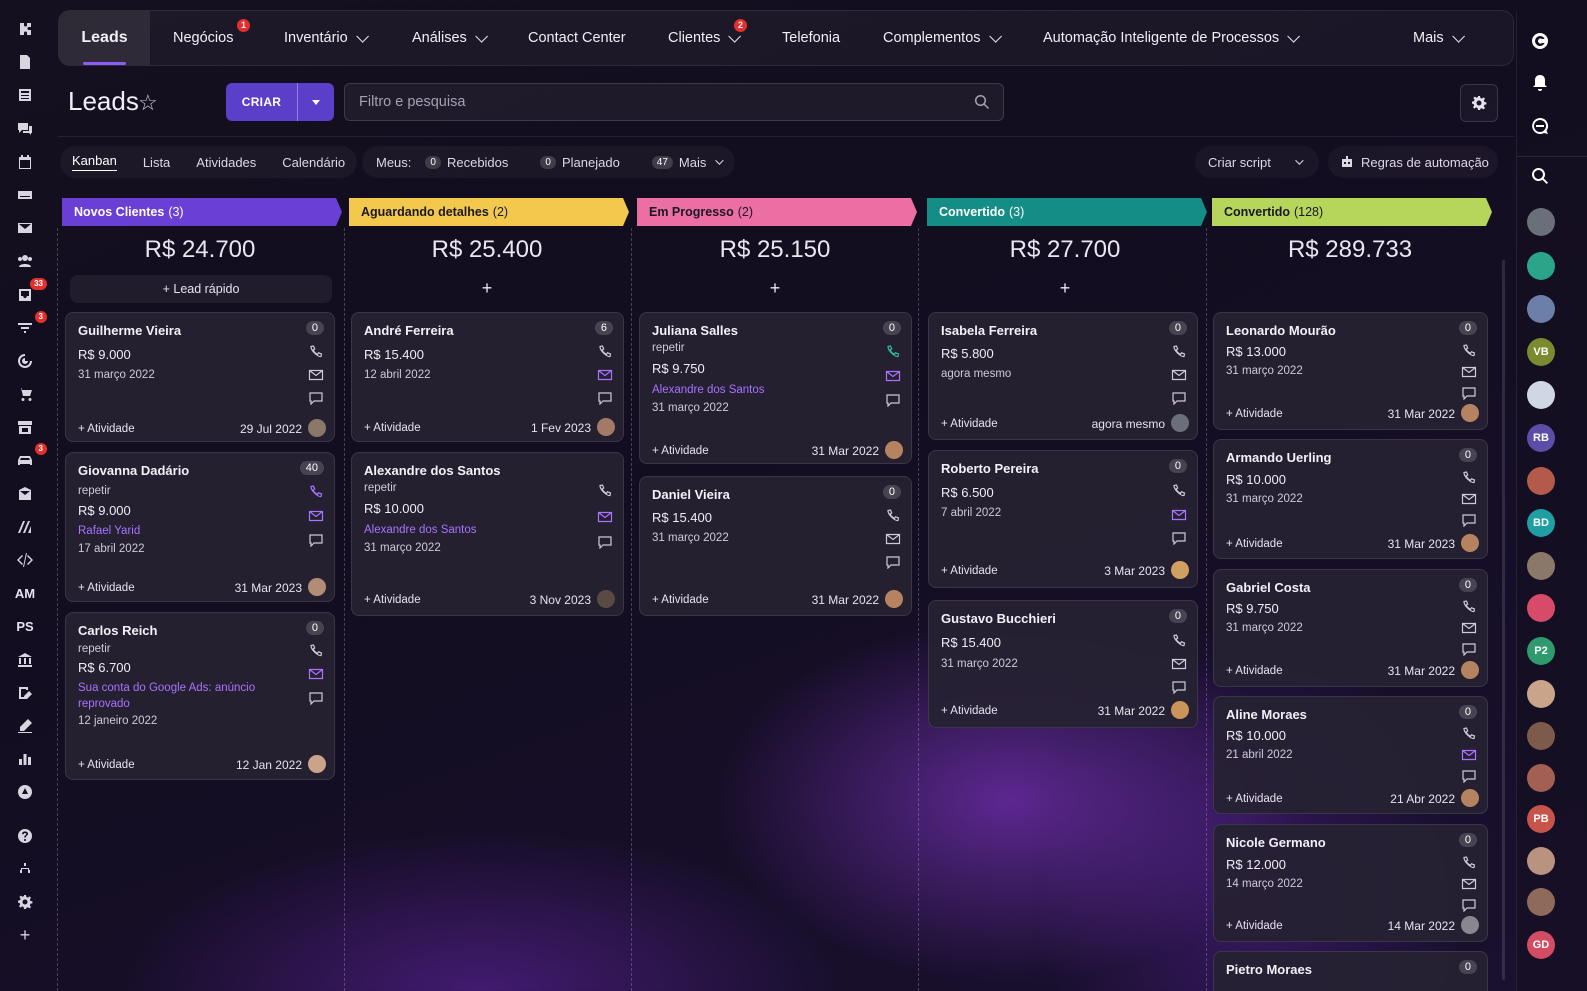 Image resolution: width=1587 pixels, height=991 pixels. Describe the element at coordinates (202, 212) in the screenshot. I see `column-header-novos` at that location.